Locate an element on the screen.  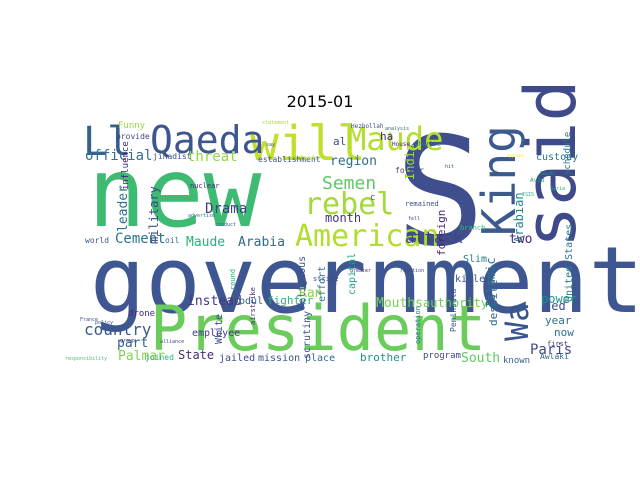
cloud-word: group is located at coordinates (127, 341).